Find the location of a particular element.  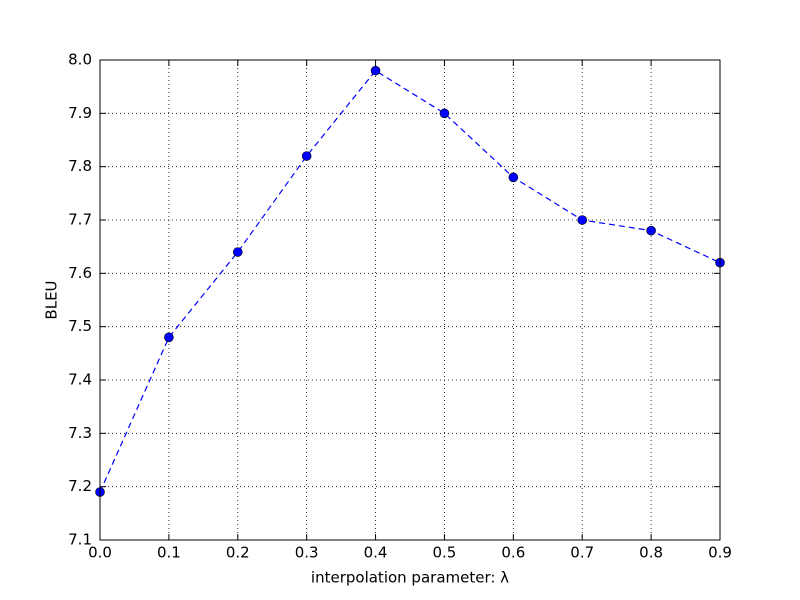

x-tick-label: 0.0 is located at coordinates (100, 553).